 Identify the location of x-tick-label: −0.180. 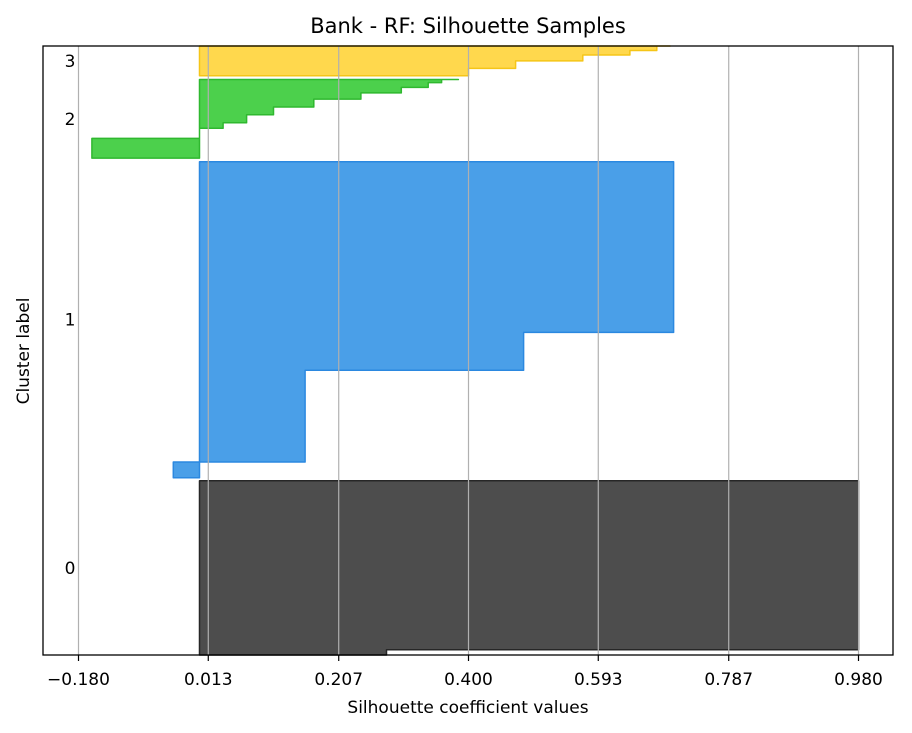
(78, 680).